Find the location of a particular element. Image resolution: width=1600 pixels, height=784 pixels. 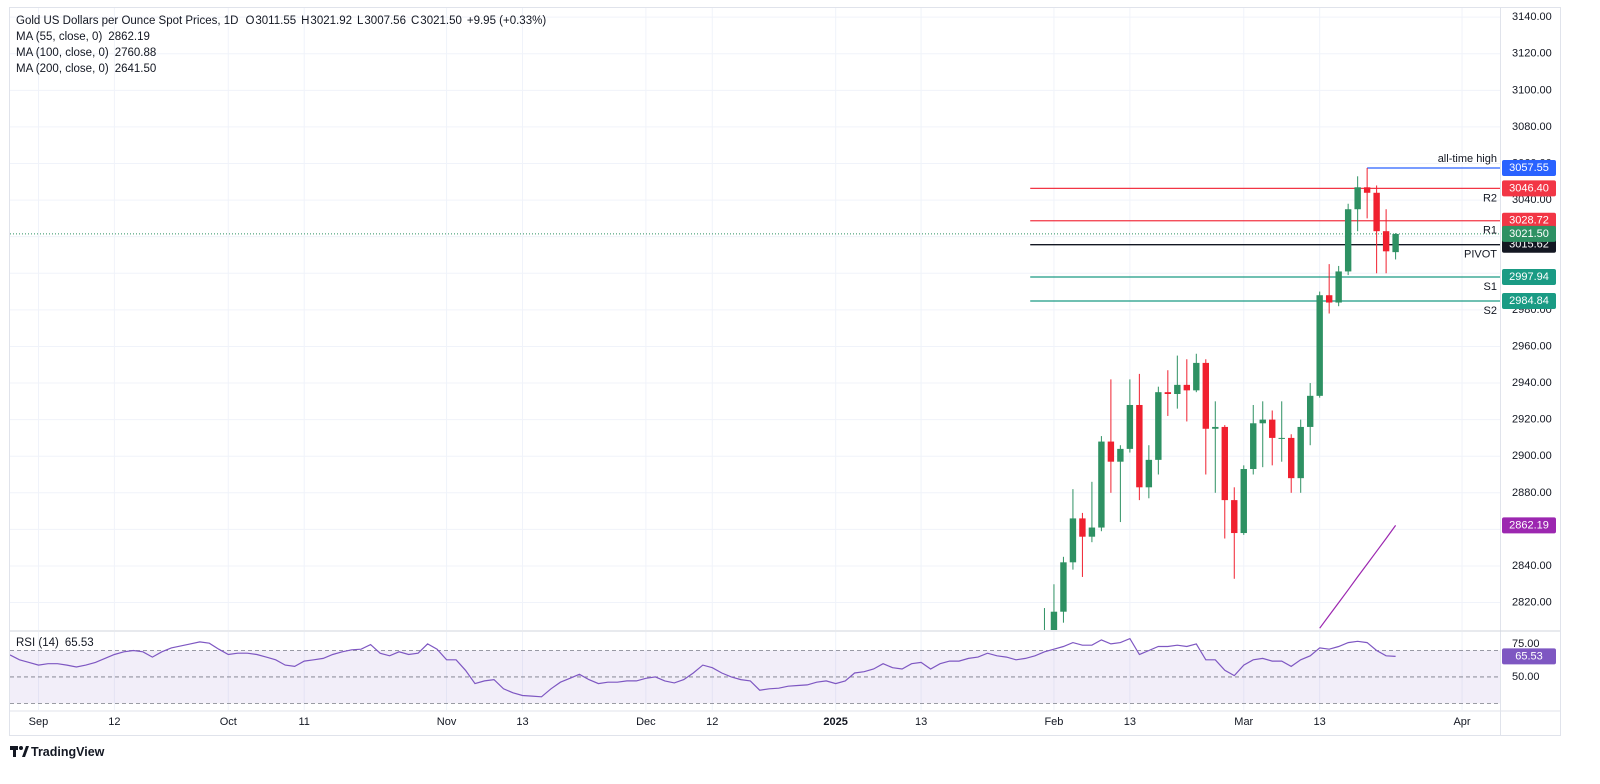

price-box-label: 3028.72 is located at coordinates (1529, 221).